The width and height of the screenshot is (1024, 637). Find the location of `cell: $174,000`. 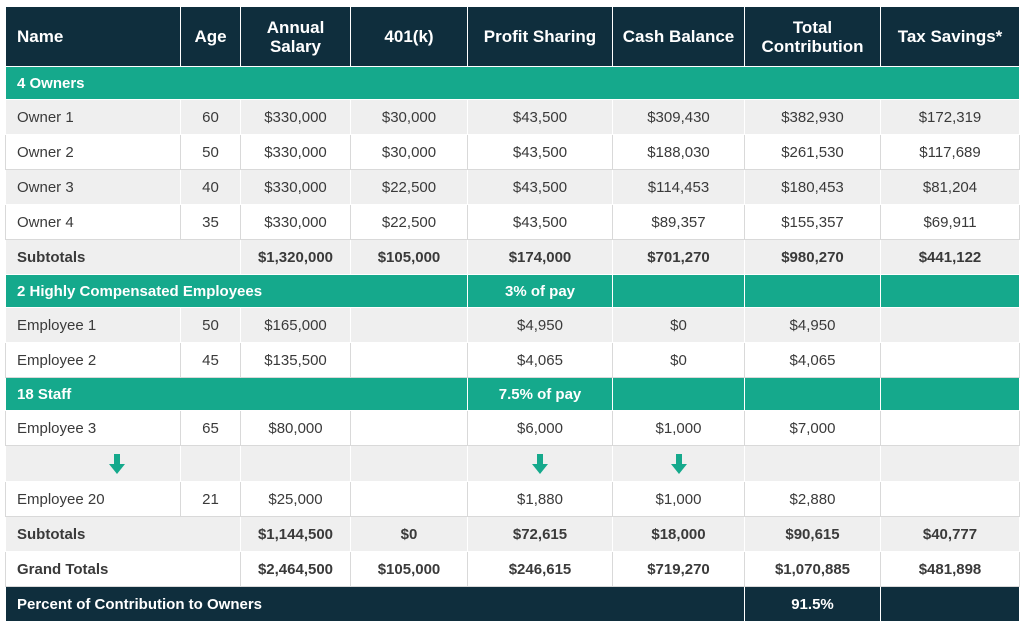

cell: $174,000 is located at coordinates (540, 257).